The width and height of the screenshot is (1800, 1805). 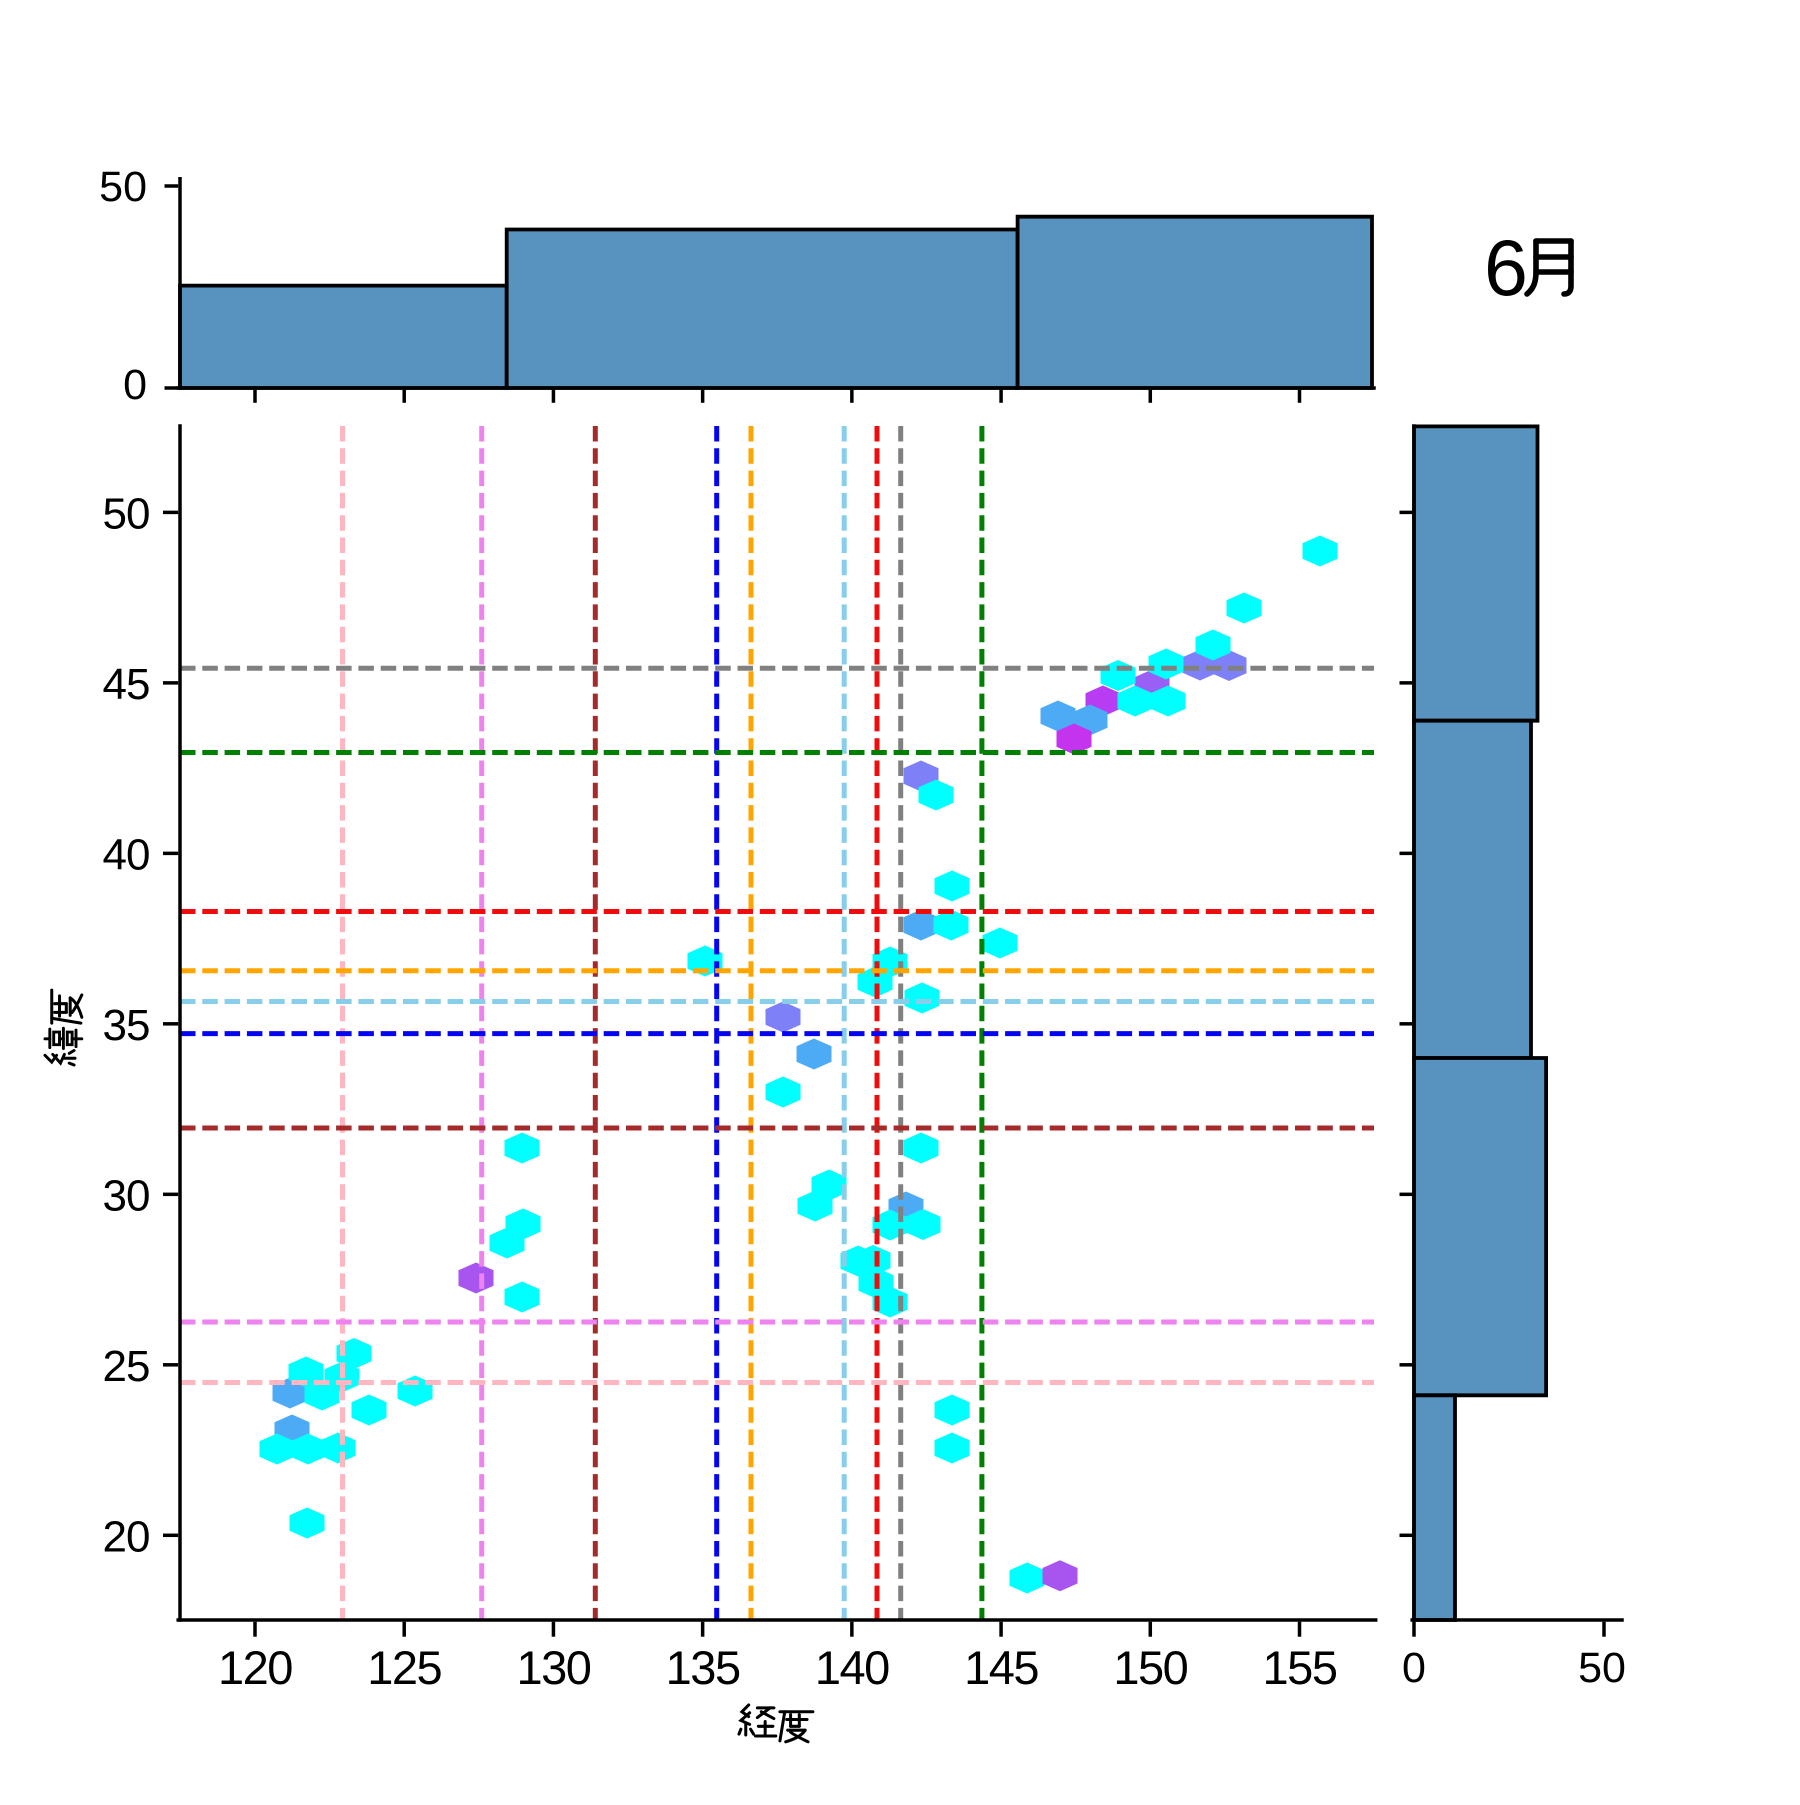 I want to click on svg-text: 20, so click(x=126, y=1536).